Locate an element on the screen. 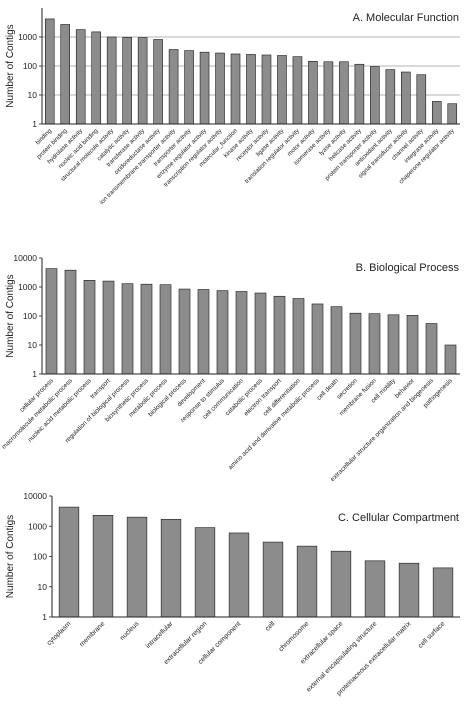 The width and height of the screenshot is (469, 712). chart-title: C. Cellular Compartment is located at coordinates (398, 518).